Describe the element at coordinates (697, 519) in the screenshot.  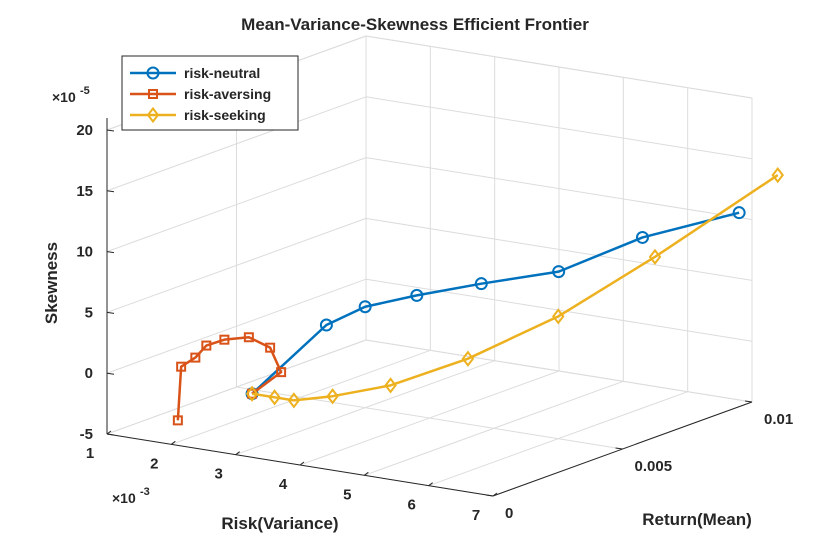
I see `y-axis-label: Return(Mean)` at that location.